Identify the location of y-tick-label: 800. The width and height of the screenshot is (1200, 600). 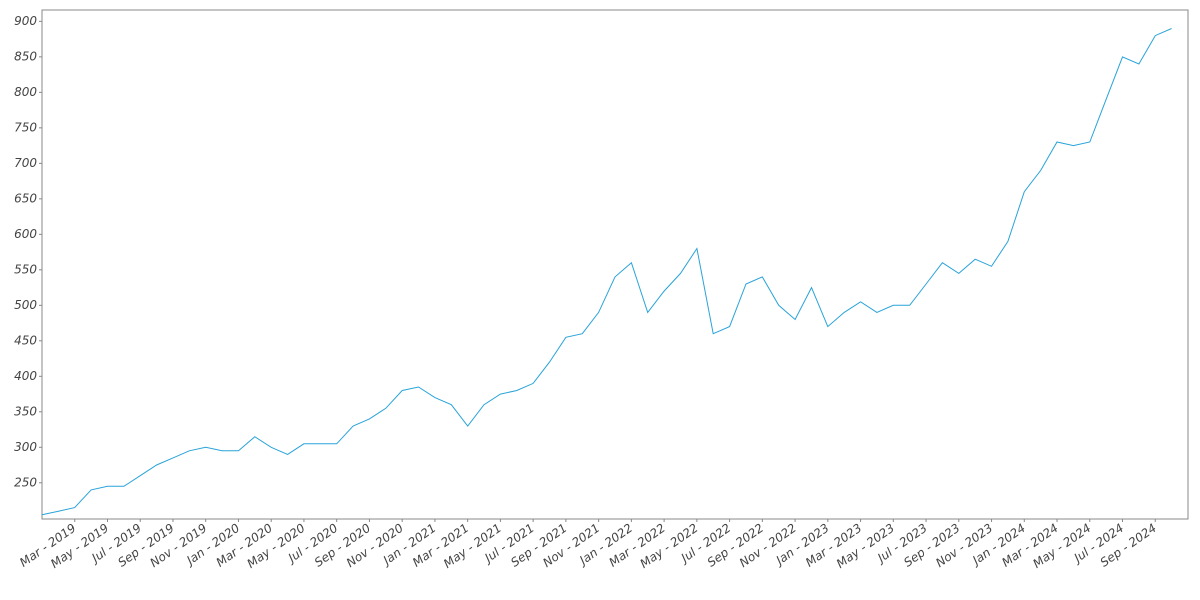
(25, 92).